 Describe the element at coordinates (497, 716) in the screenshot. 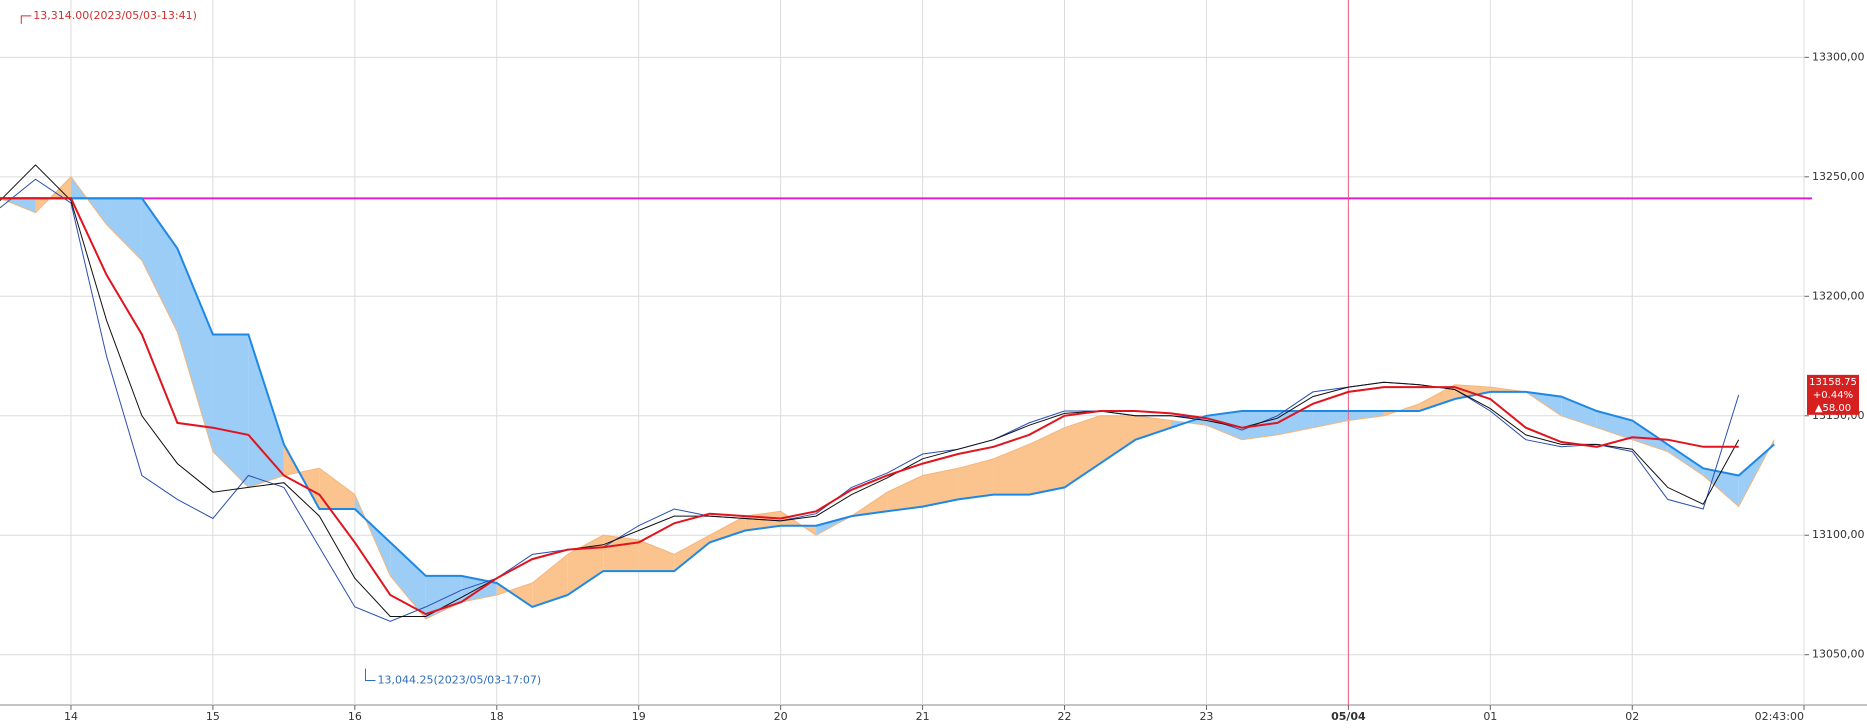

I see `x-tick-label: 18` at that location.